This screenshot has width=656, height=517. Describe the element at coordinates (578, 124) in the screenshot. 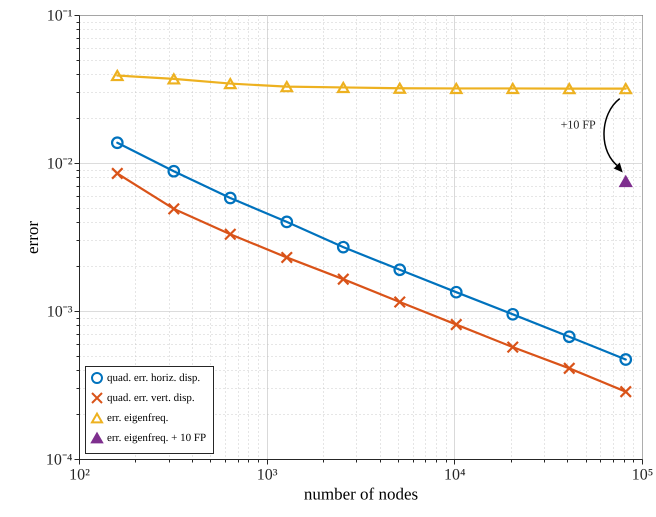

I see `annotation: +10 FP` at that location.